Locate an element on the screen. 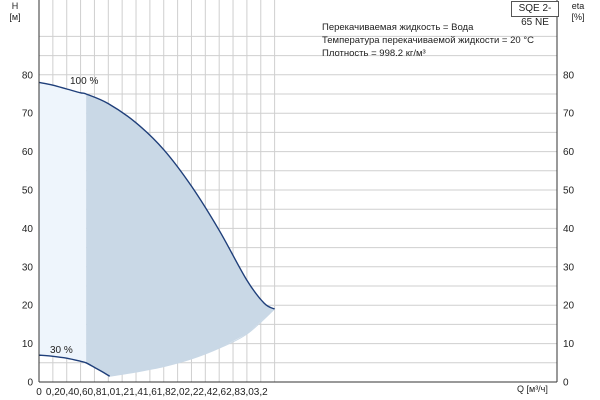 The width and height of the screenshot is (600, 400). y-left-tick-label: 70 is located at coordinates (28, 114).